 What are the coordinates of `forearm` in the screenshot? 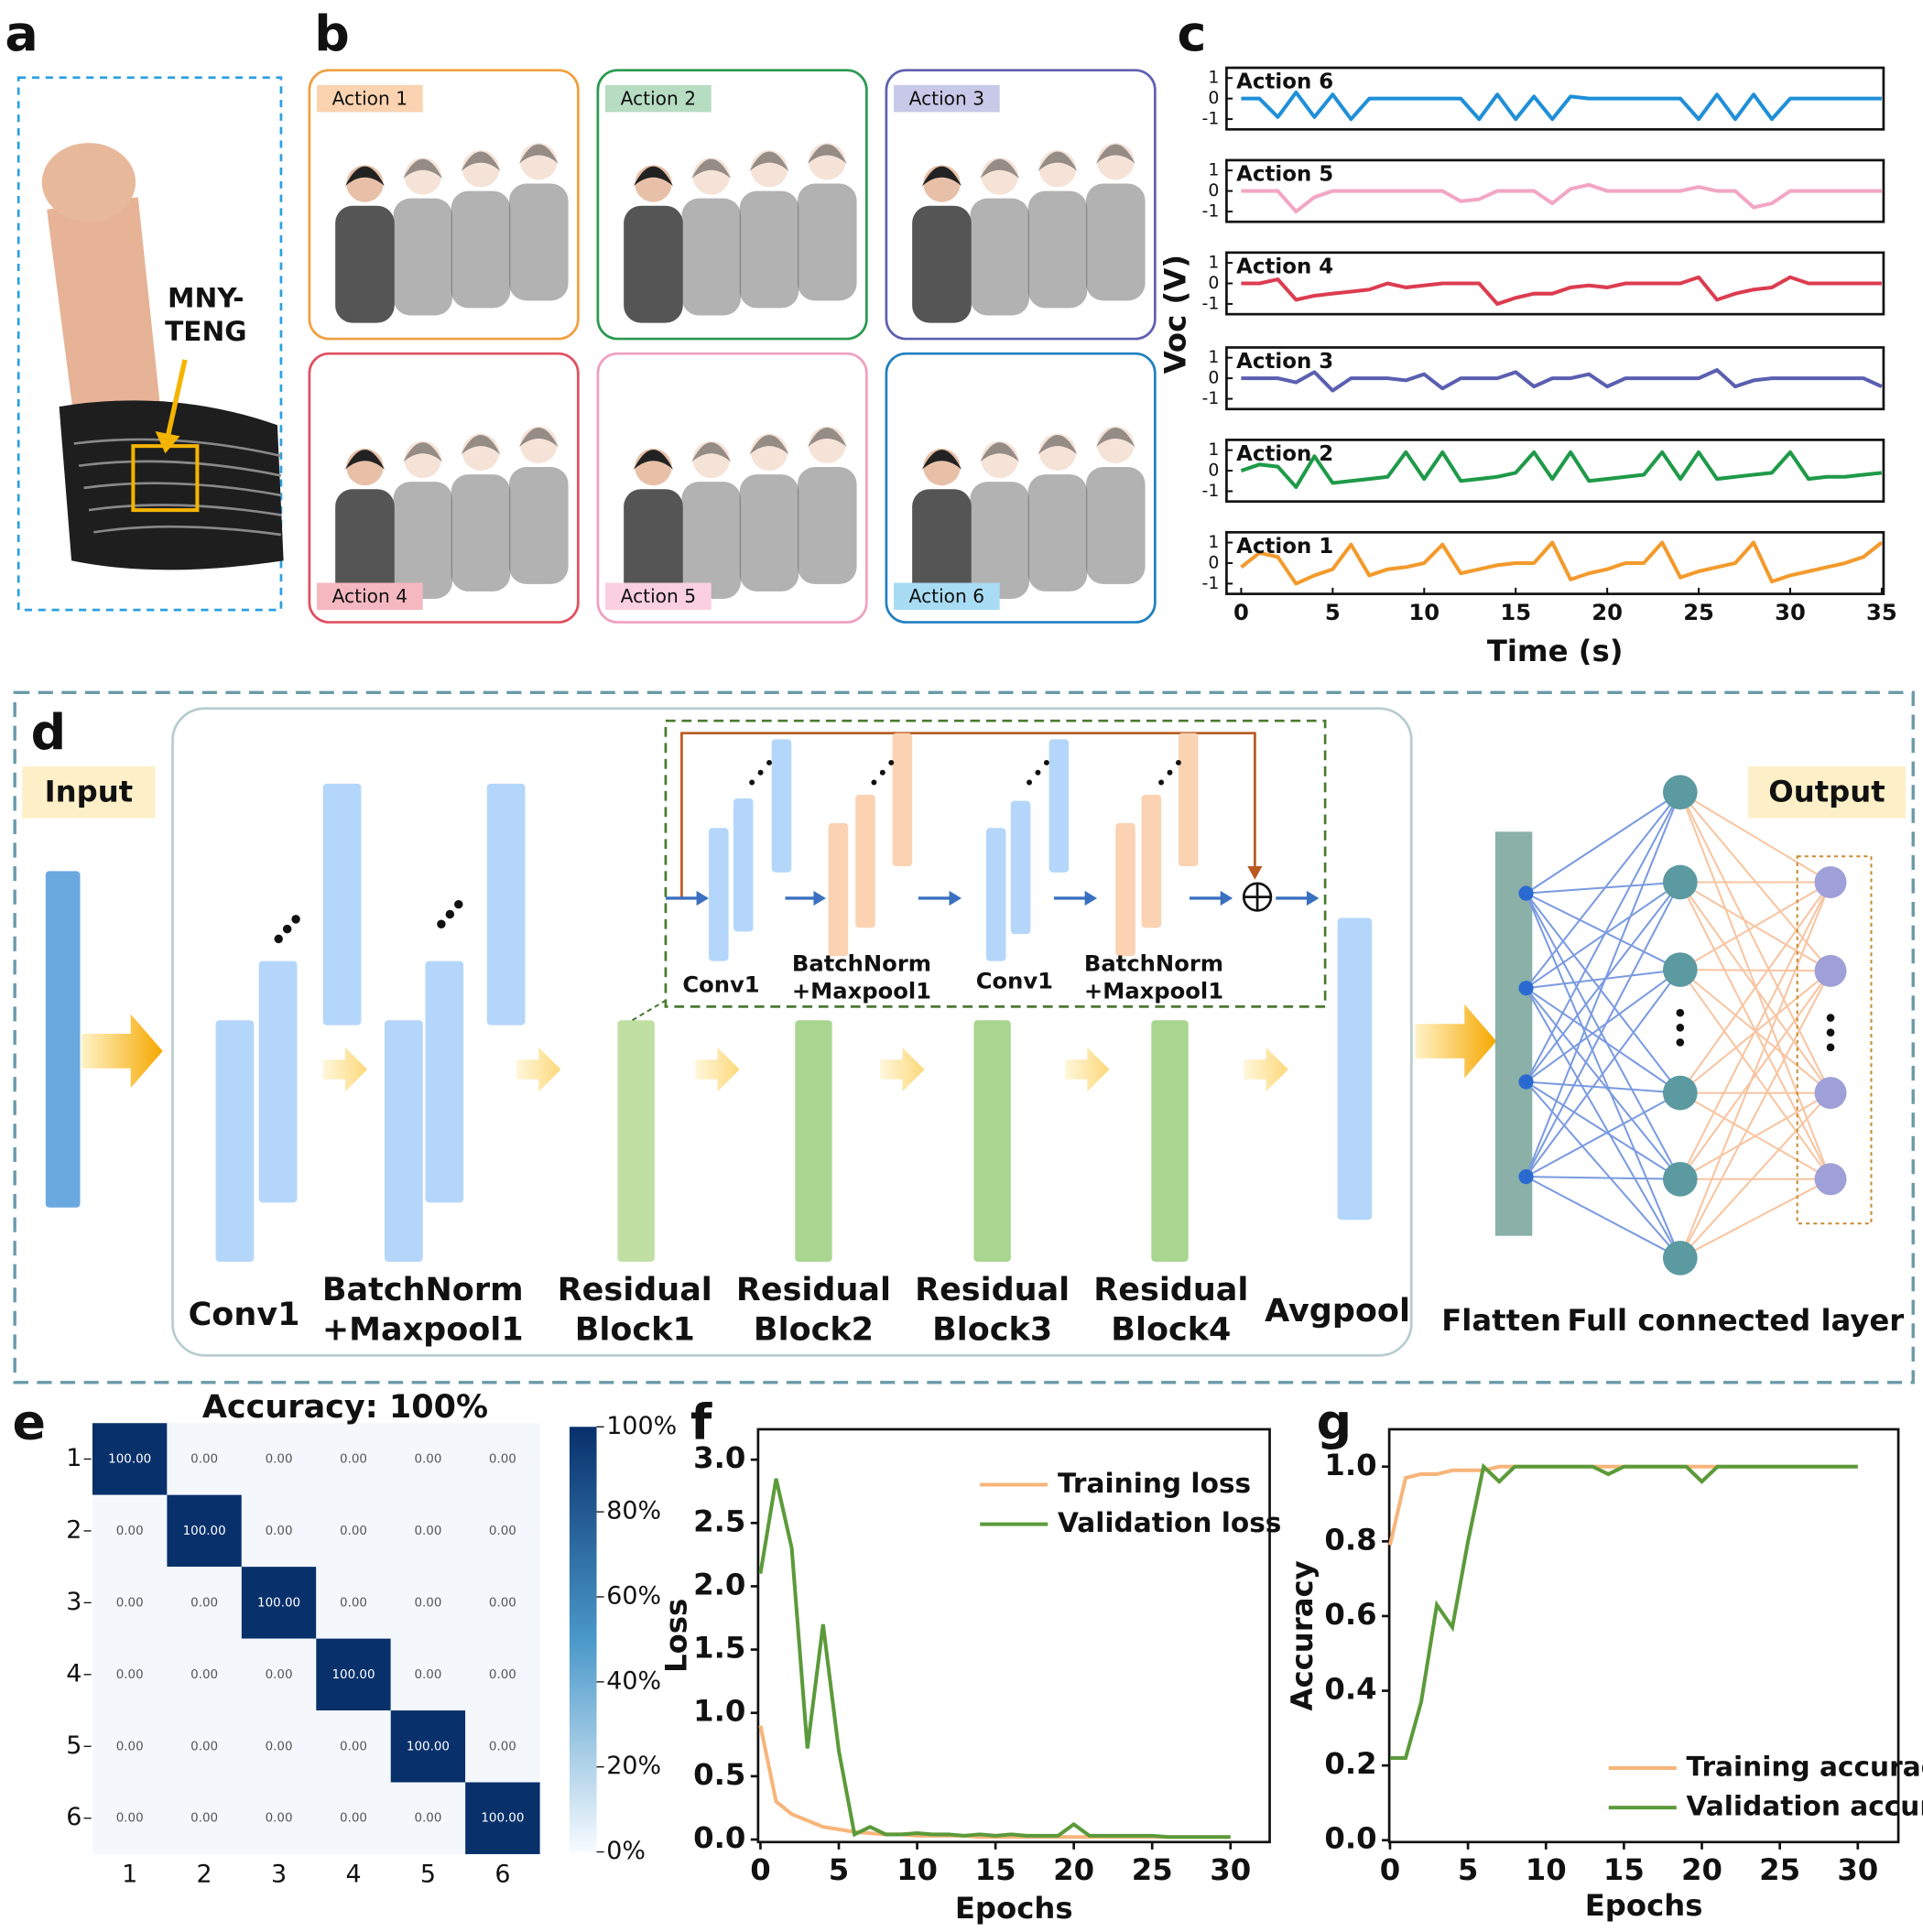 It's located at (103, 308).